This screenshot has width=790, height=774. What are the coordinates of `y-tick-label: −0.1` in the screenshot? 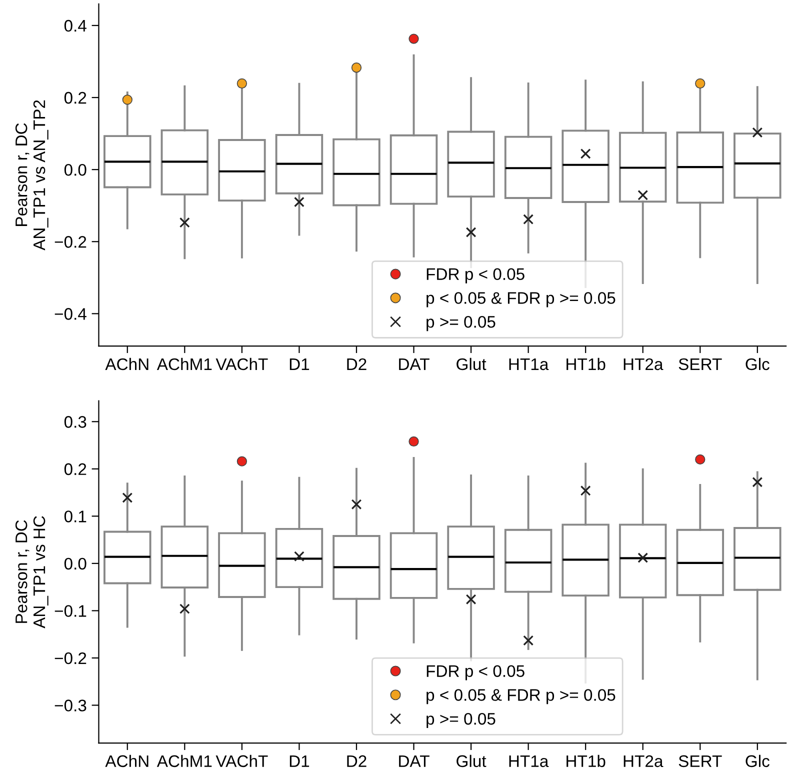 It's located at (70, 611).